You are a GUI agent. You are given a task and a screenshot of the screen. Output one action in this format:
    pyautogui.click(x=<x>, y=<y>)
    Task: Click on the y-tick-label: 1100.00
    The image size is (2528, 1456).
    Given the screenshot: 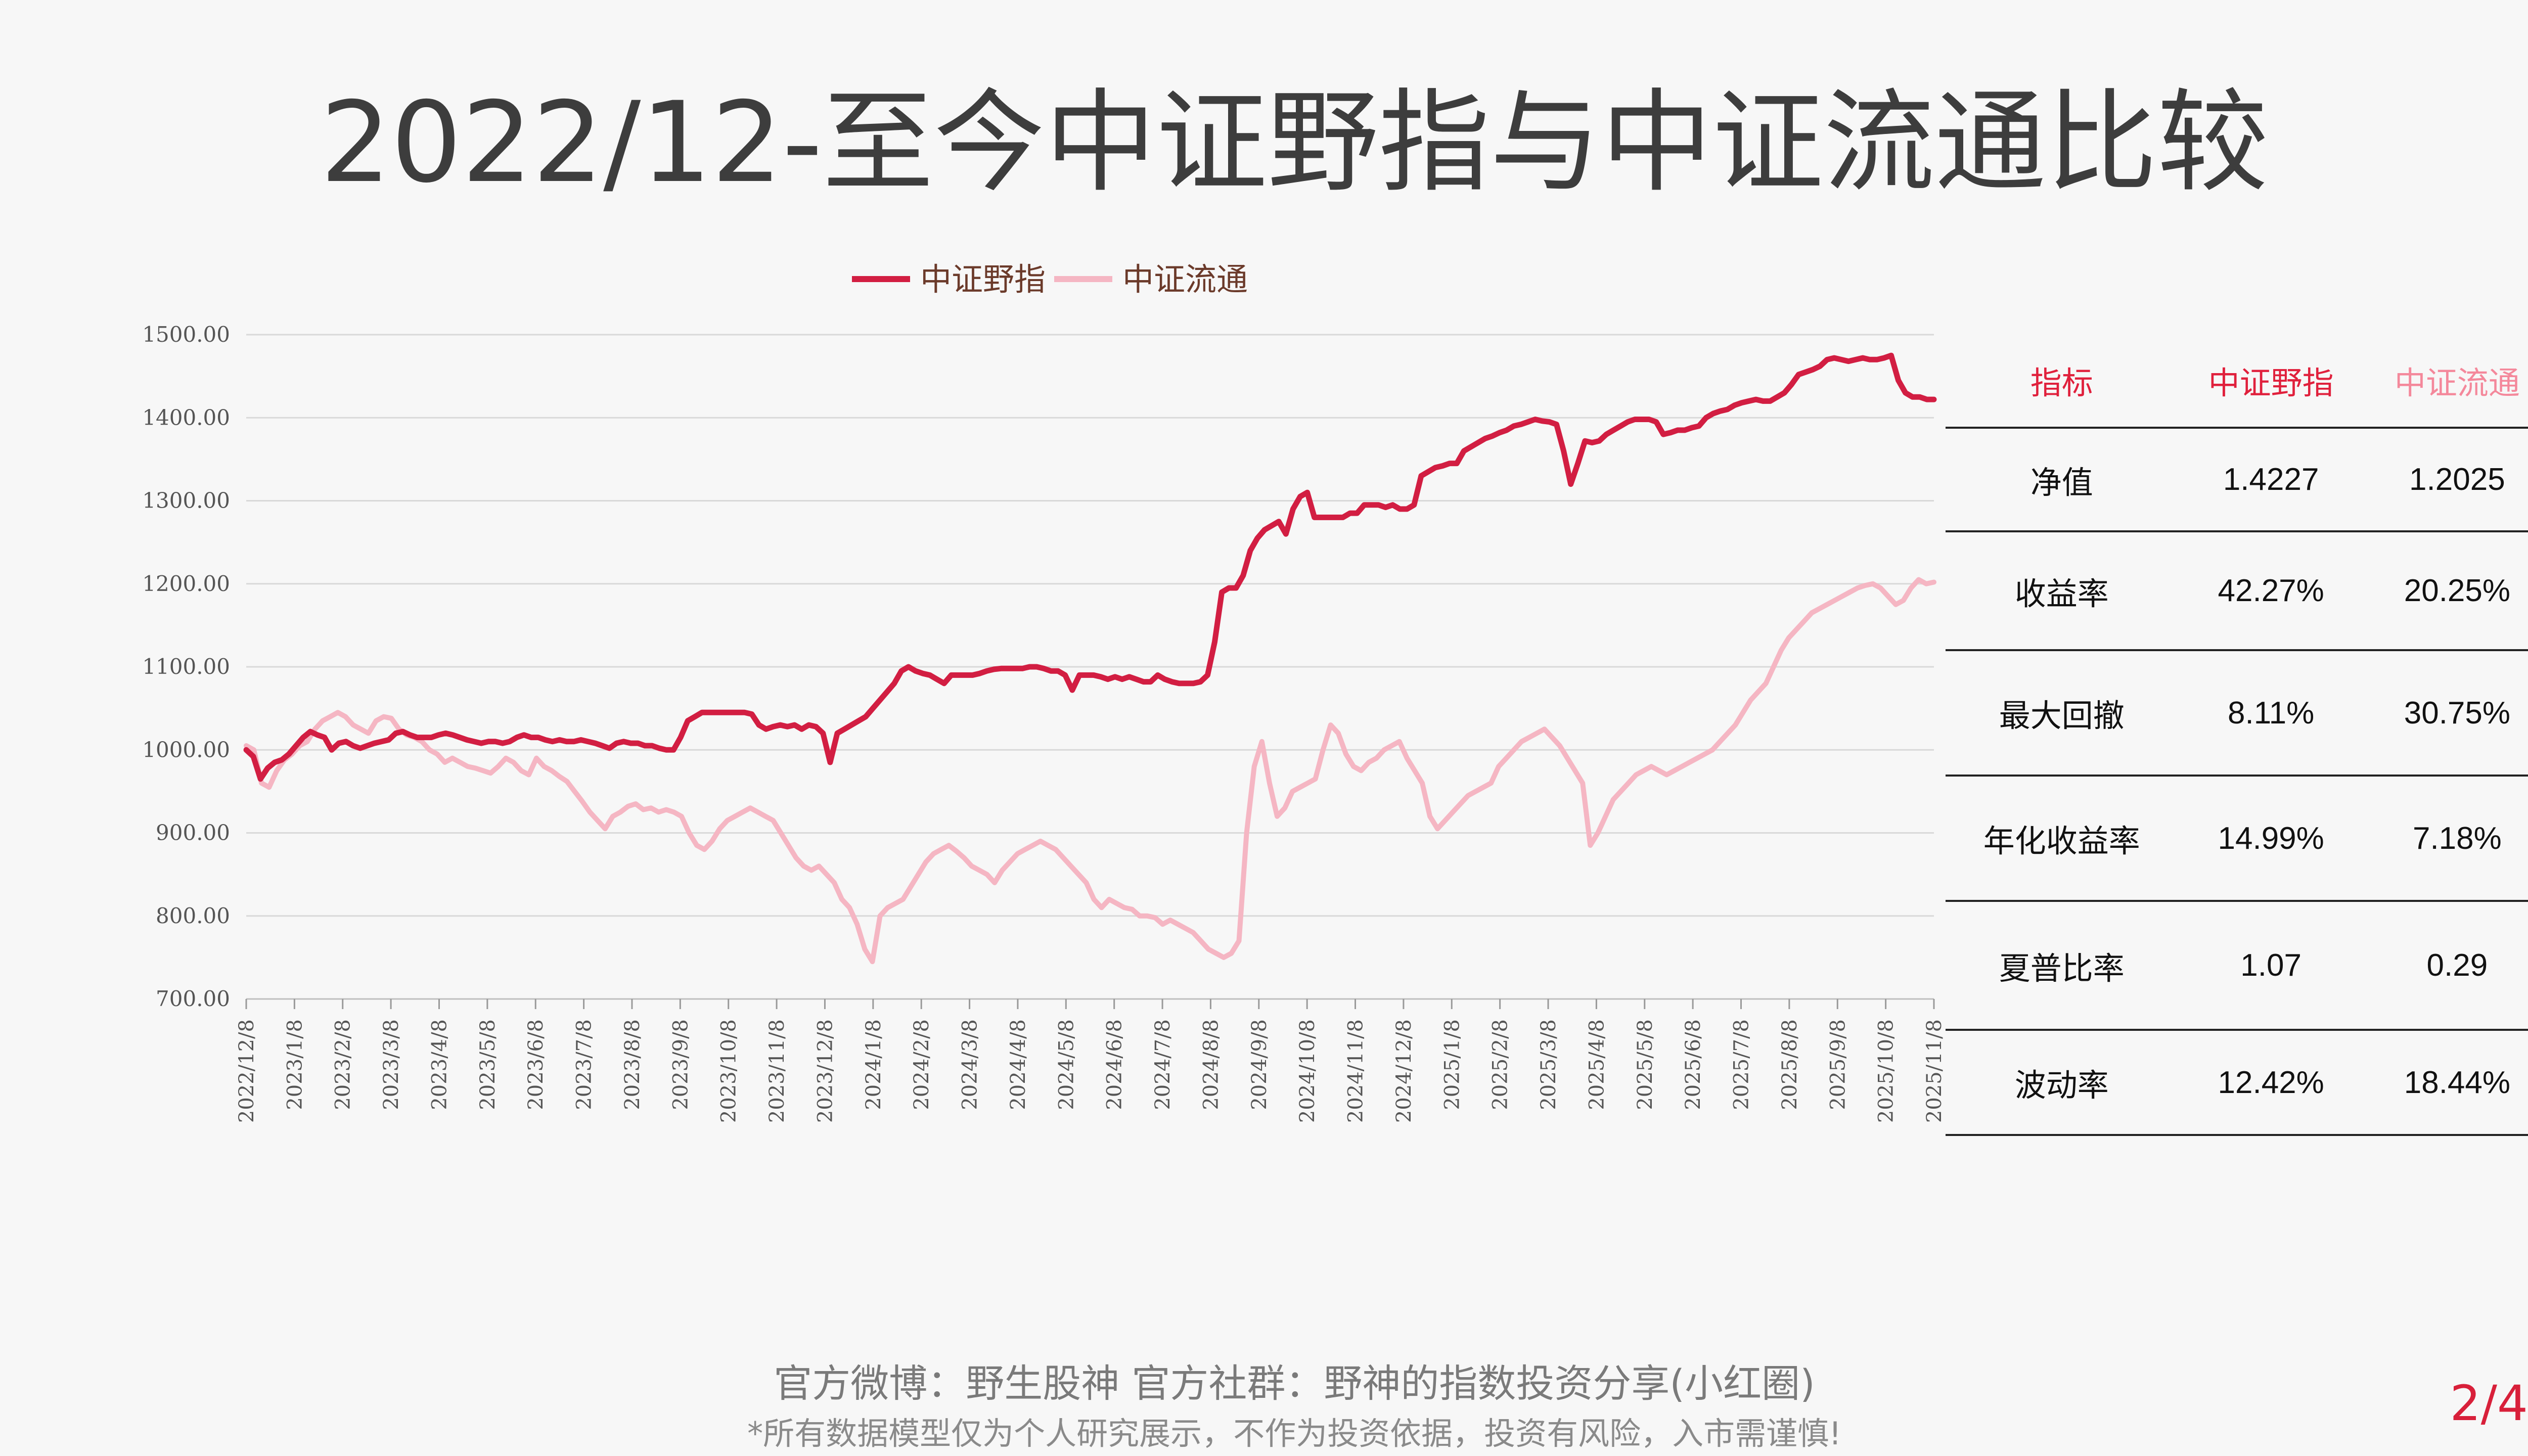 What is the action you would take?
    pyautogui.click(x=186, y=666)
    